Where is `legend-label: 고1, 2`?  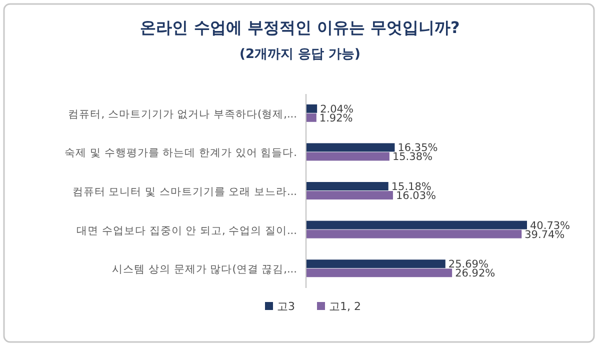 legend-label: 고1, 2 is located at coordinates (345, 306).